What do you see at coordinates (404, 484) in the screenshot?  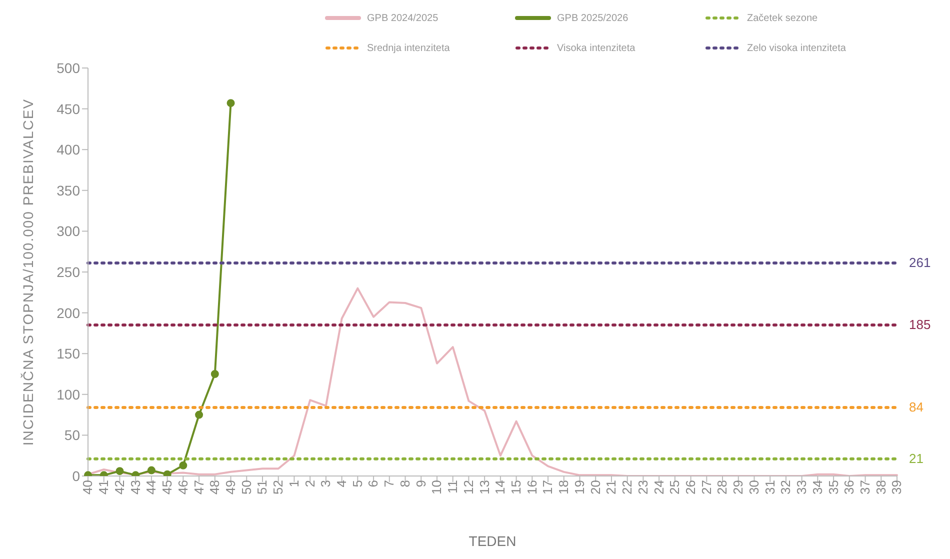 I see `x-tick-label: 8` at bounding box center [404, 484].